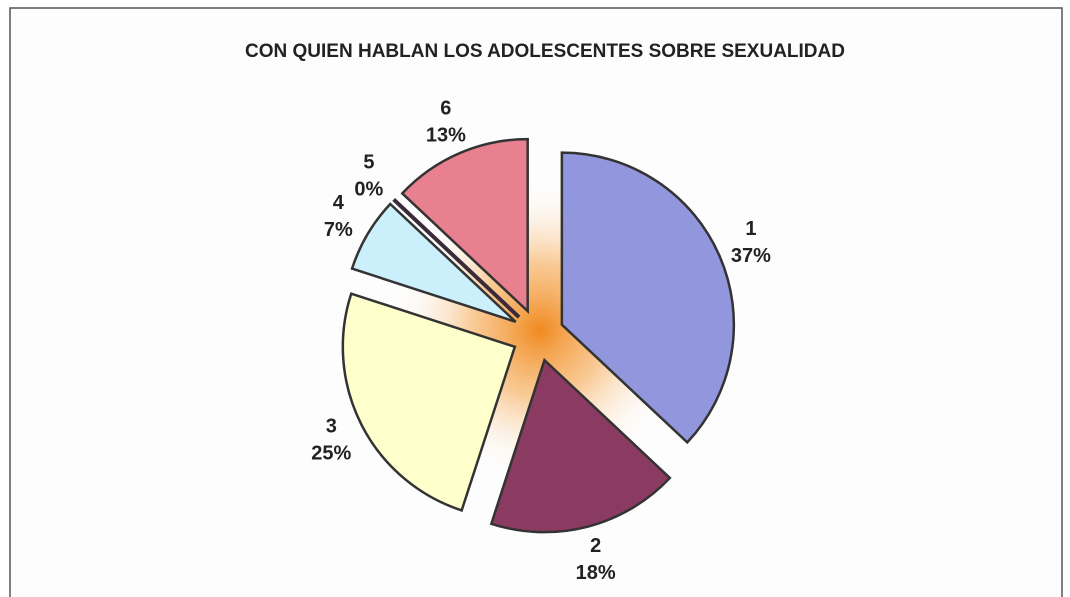  Describe the element at coordinates (595, 546) in the screenshot. I see `slice-category: 2` at that location.